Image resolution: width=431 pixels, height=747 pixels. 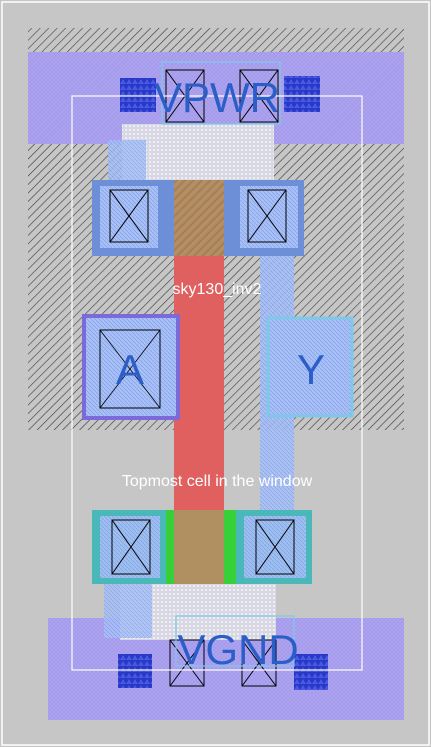 What do you see at coordinates (199, 547) in the screenshot?
I see `nmos-gate-overlap` at bounding box center [199, 547].